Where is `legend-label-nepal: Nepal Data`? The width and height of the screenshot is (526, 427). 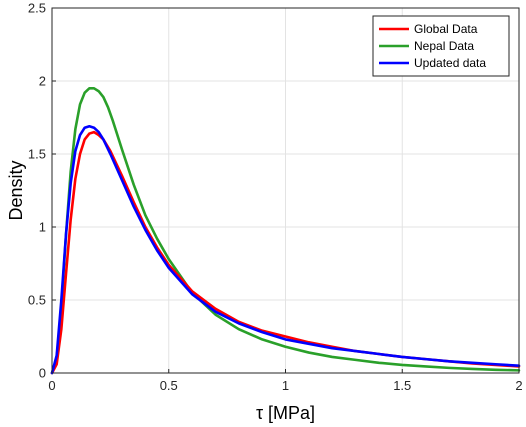 legend-label-nepal: Nepal Data is located at coordinates (444, 46).